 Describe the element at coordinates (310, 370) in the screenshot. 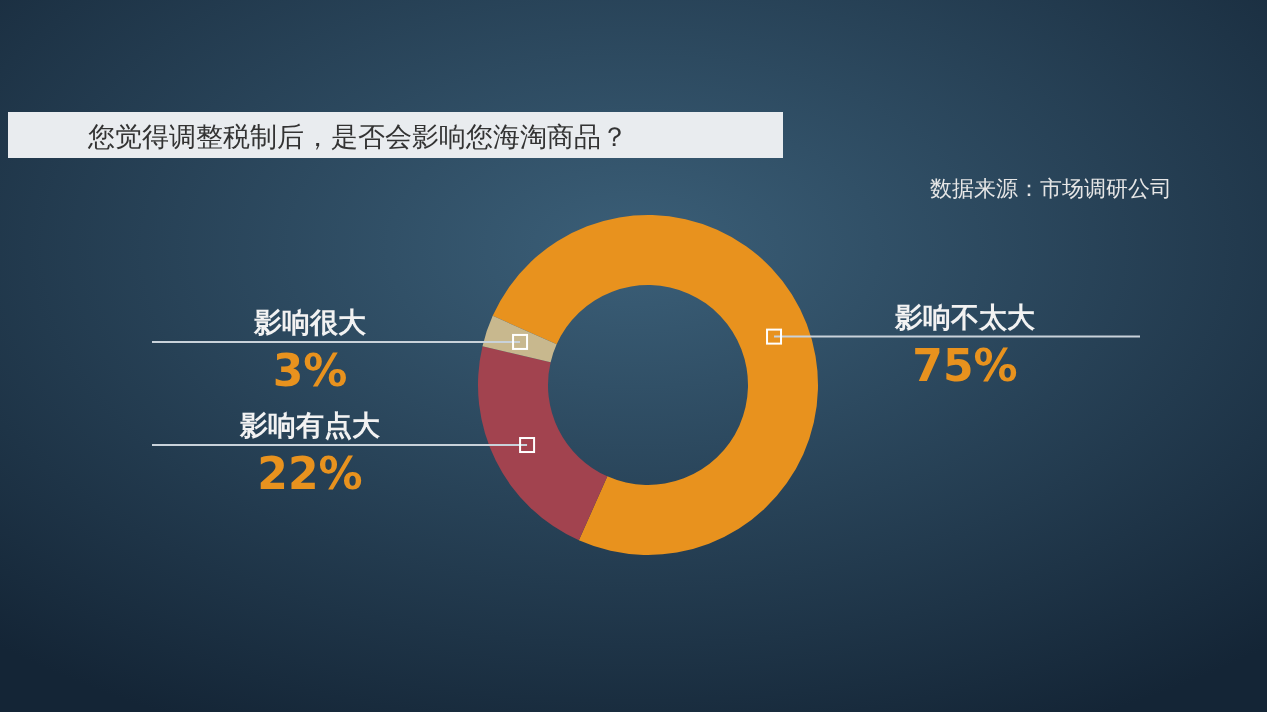

I see `data-label: 3%` at that location.